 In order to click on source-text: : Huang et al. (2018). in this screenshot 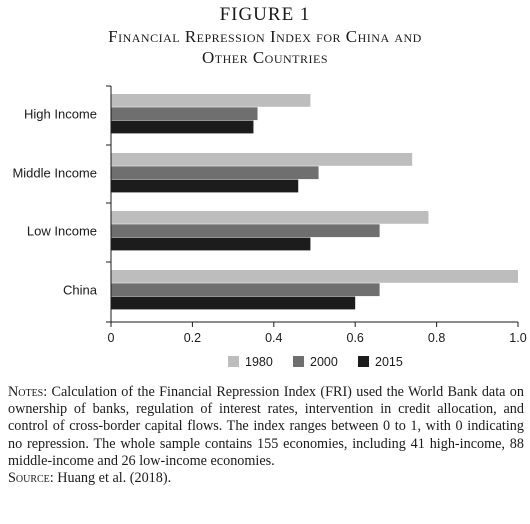, I will do `click(110, 478)`.